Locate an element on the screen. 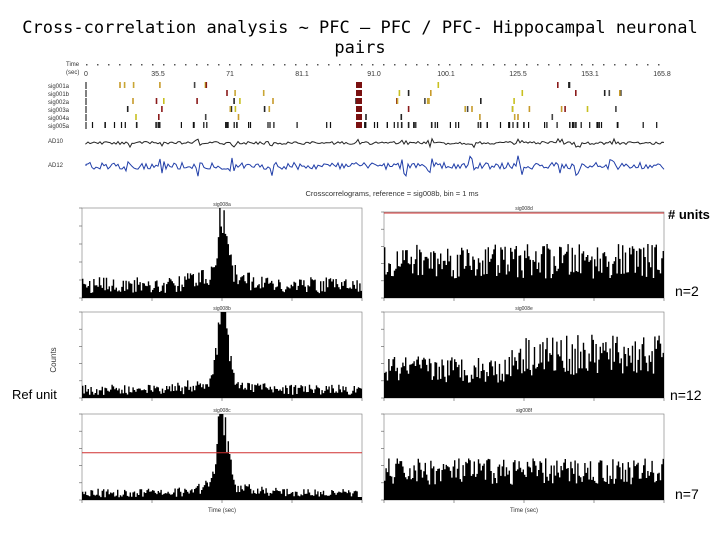 This screenshot has width=720, height=540. raster-tick-label: 125.5 is located at coordinates (518, 74).